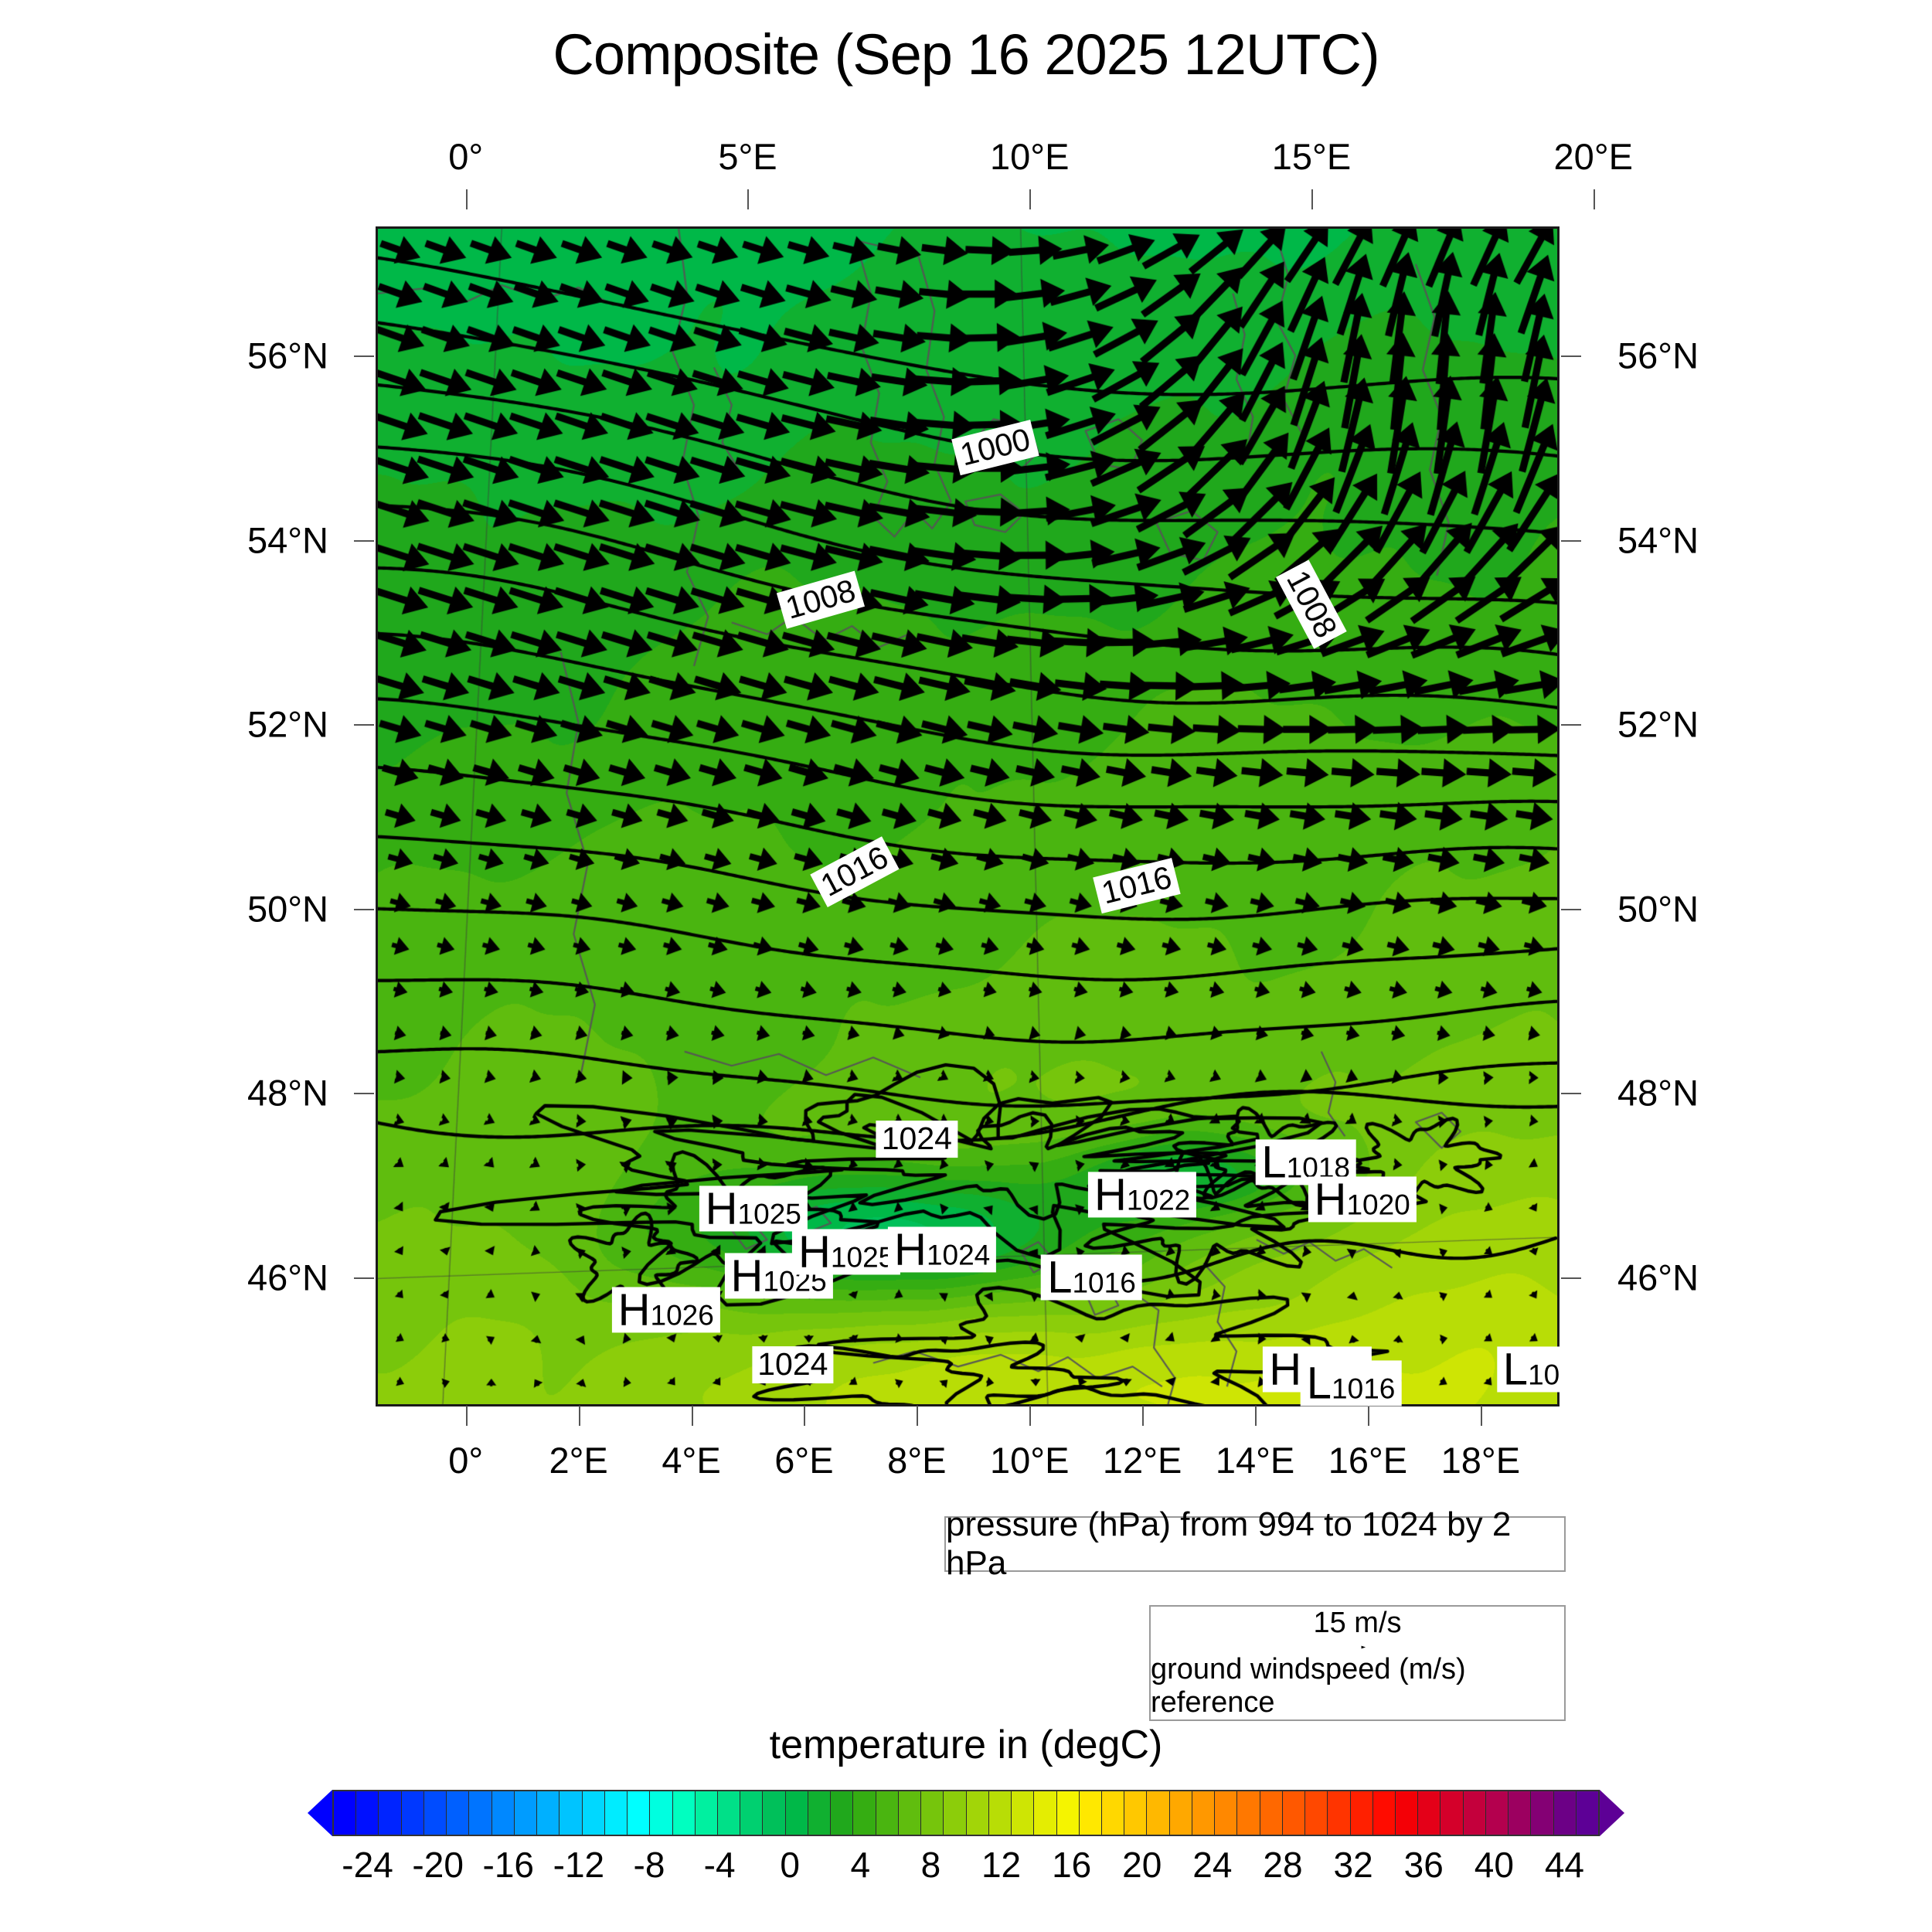 This screenshot has height=1932, width=1932. I want to click on pressure-center-h-1022-5: H 1022, so click(1142, 1194).